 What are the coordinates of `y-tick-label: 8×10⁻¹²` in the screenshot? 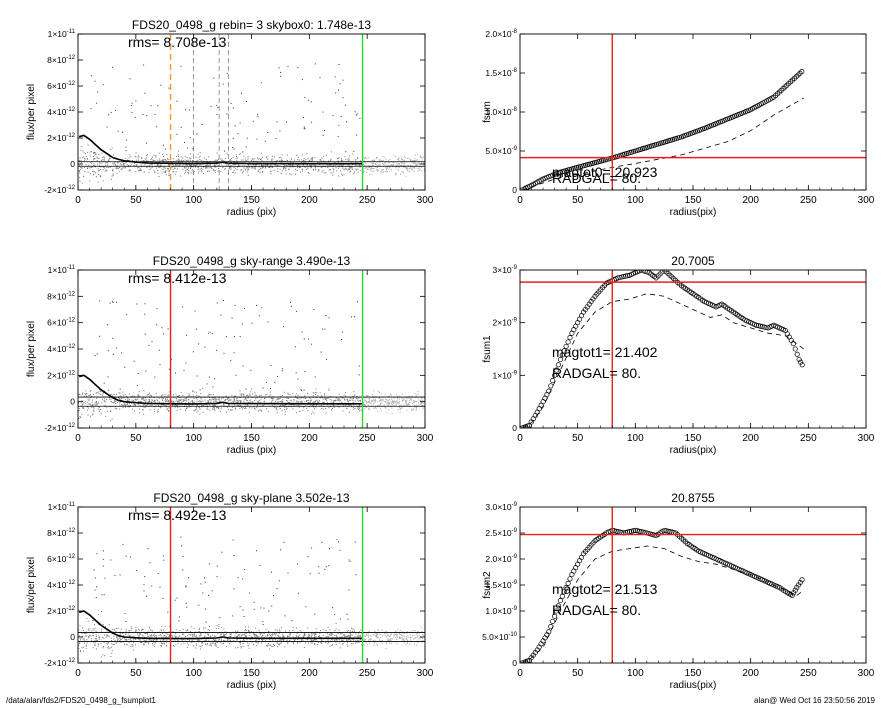 It's located at (61, 296).